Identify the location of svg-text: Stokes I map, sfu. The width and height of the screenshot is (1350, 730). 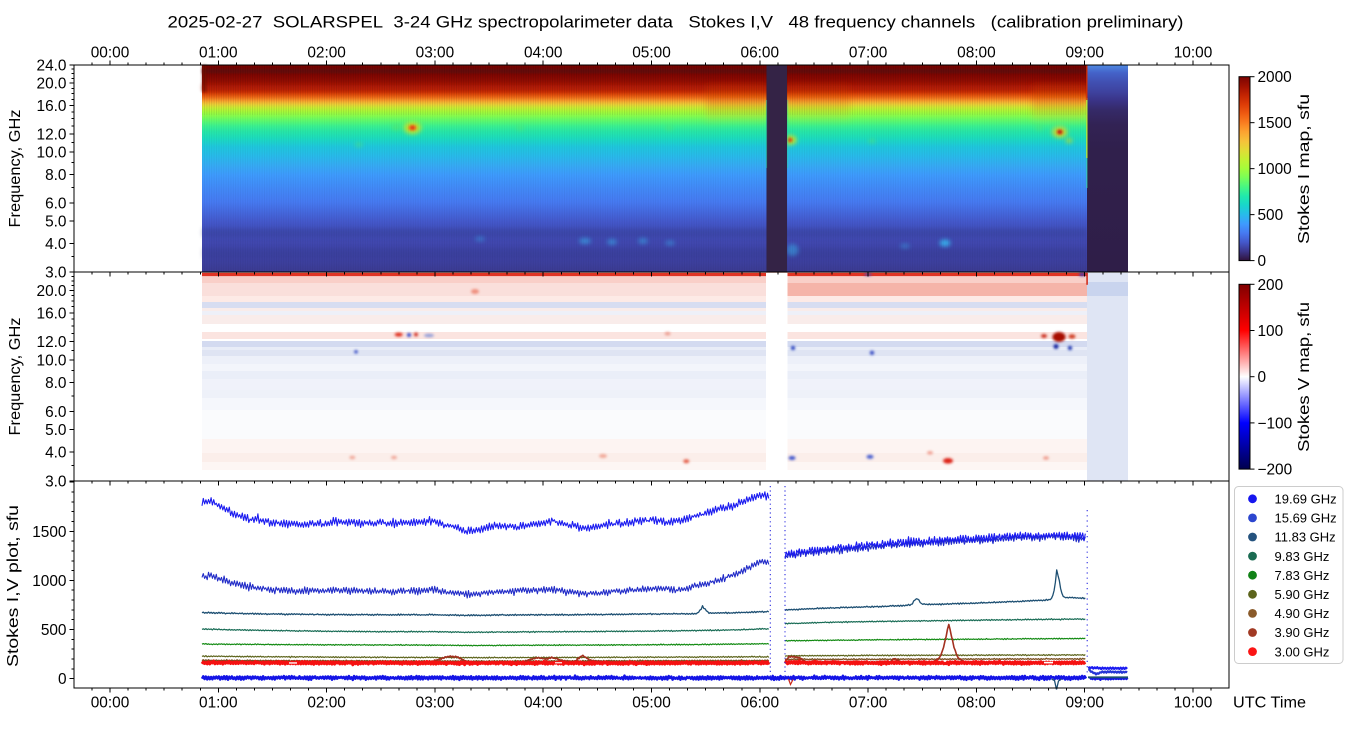
(1304, 169).